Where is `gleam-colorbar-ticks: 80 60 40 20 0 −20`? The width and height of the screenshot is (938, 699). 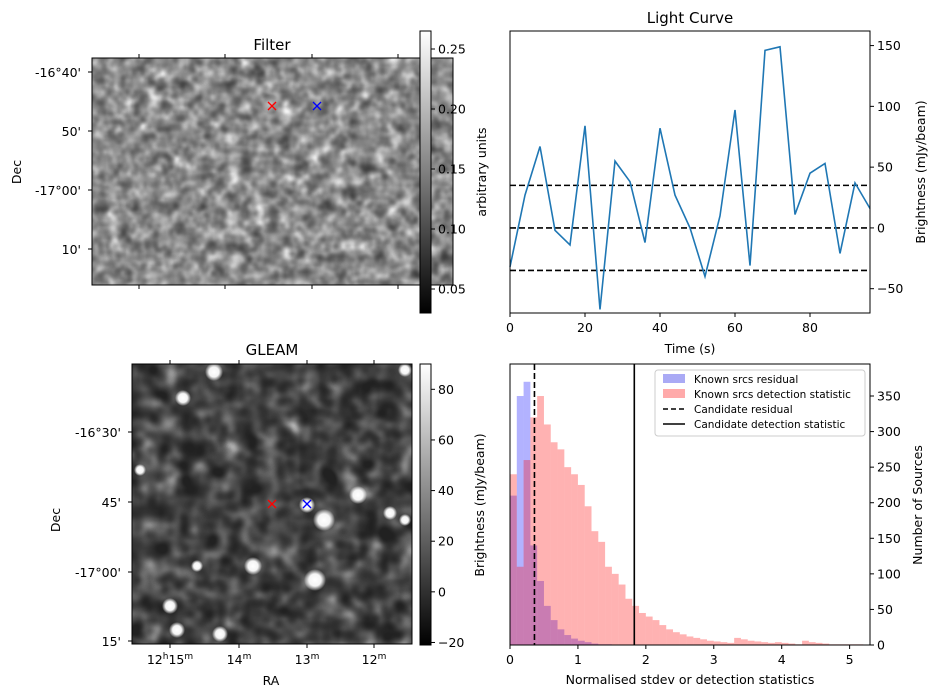
gleam-colorbar-ticks: 80 60 40 20 0 −20 is located at coordinates (447, 516).